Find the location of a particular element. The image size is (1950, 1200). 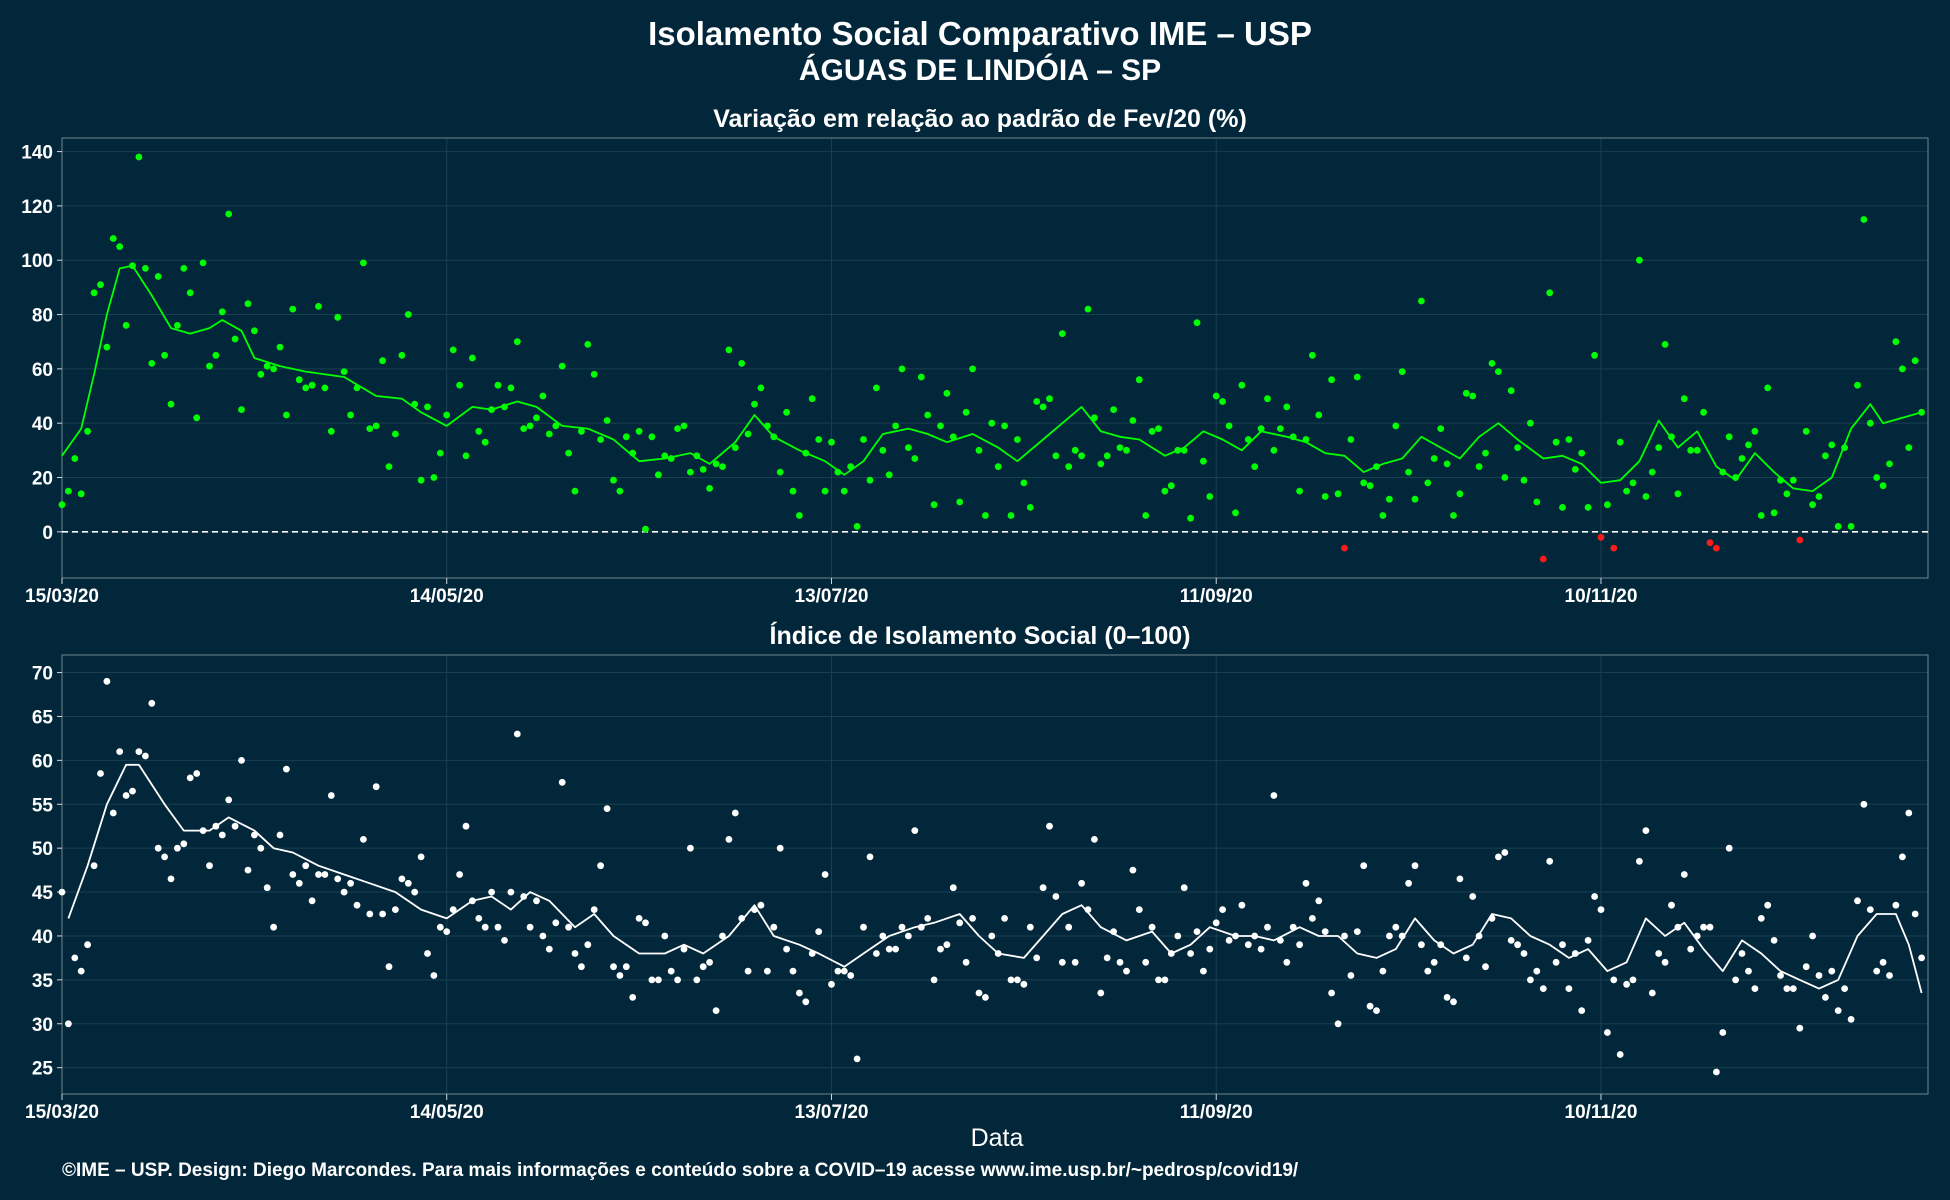

y-tick-label: 80 is located at coordinates (42, 316).